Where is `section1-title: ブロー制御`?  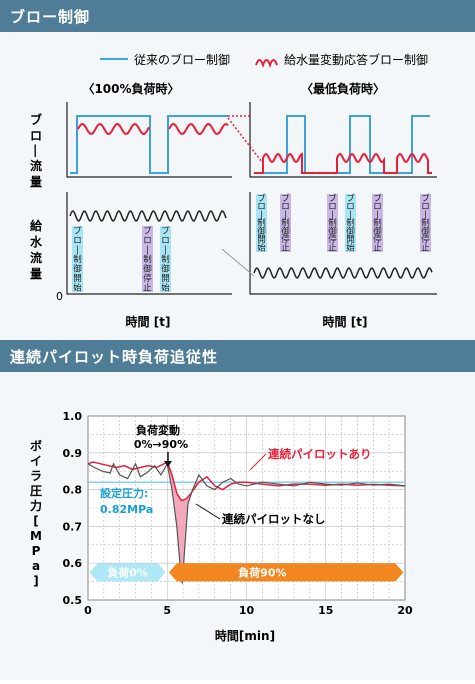 section1-title: ブロー制御 is located at coordinates (50, 17).